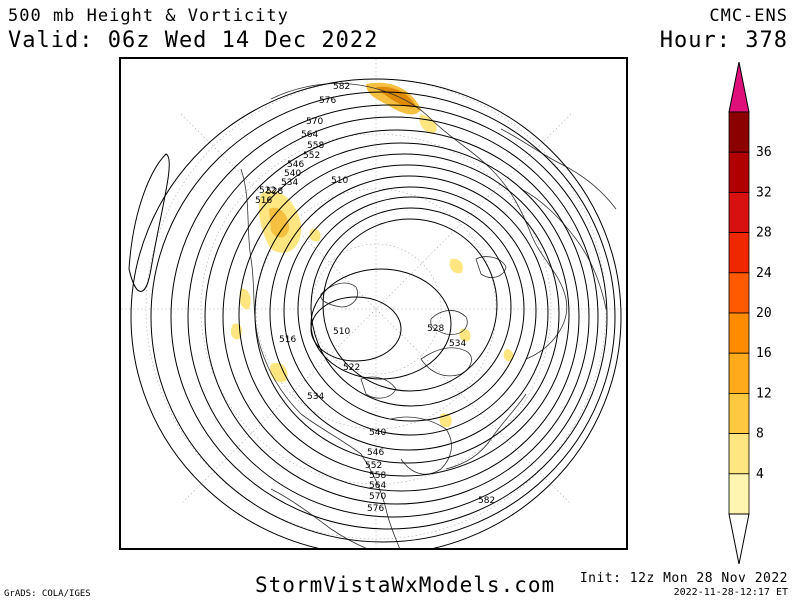  Describe the element at coordinates (683, 578) in the screenshot. I see `init-time: Init: 12z Mon 28 Nov 2022` at that location.